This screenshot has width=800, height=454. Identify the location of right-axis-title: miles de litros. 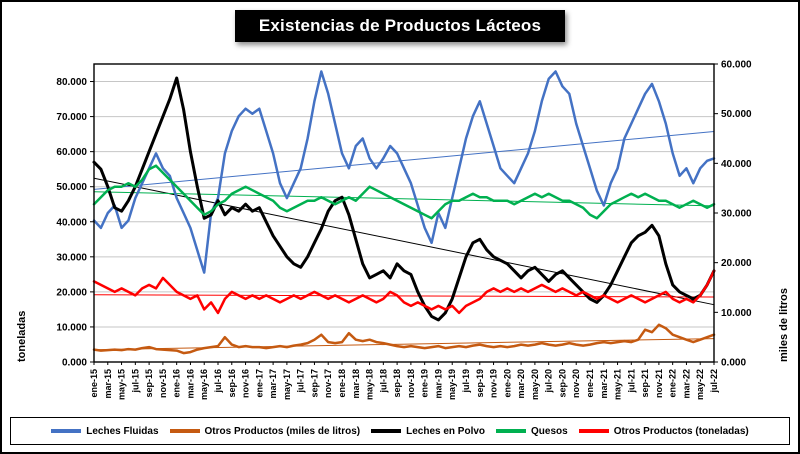
(784, 325).